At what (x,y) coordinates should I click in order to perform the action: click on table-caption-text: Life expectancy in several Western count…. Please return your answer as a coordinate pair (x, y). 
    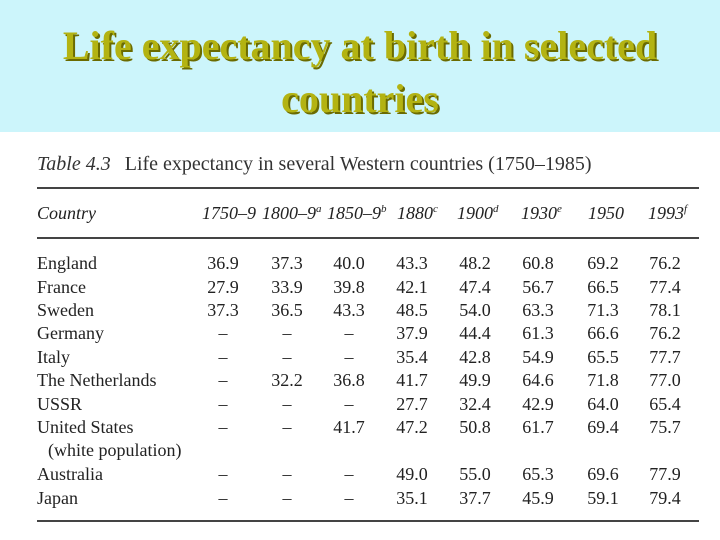
    Looking at the image, I should click on (358, 164).